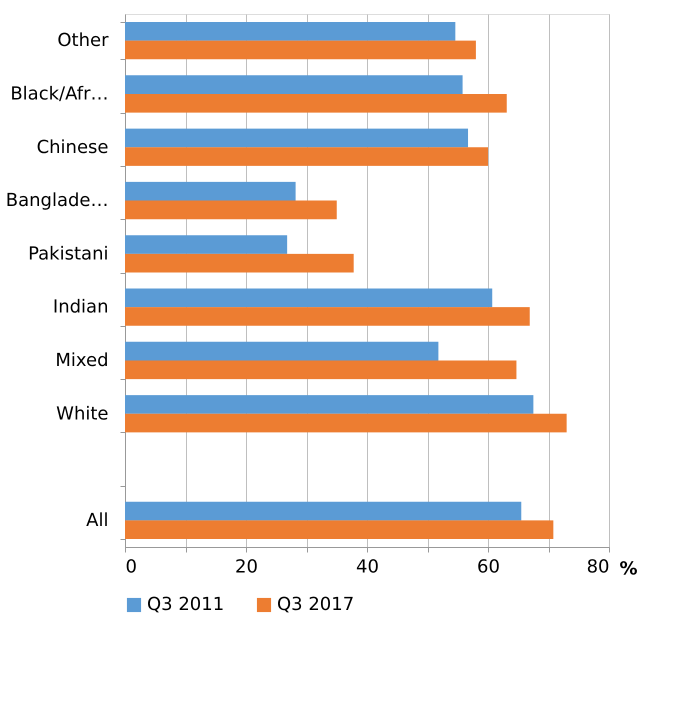 This screenshot has width=690, height=709. Describe the element at coordinates (367, 567) in the screenshot. I see `x-tick-label: 40` at that location.